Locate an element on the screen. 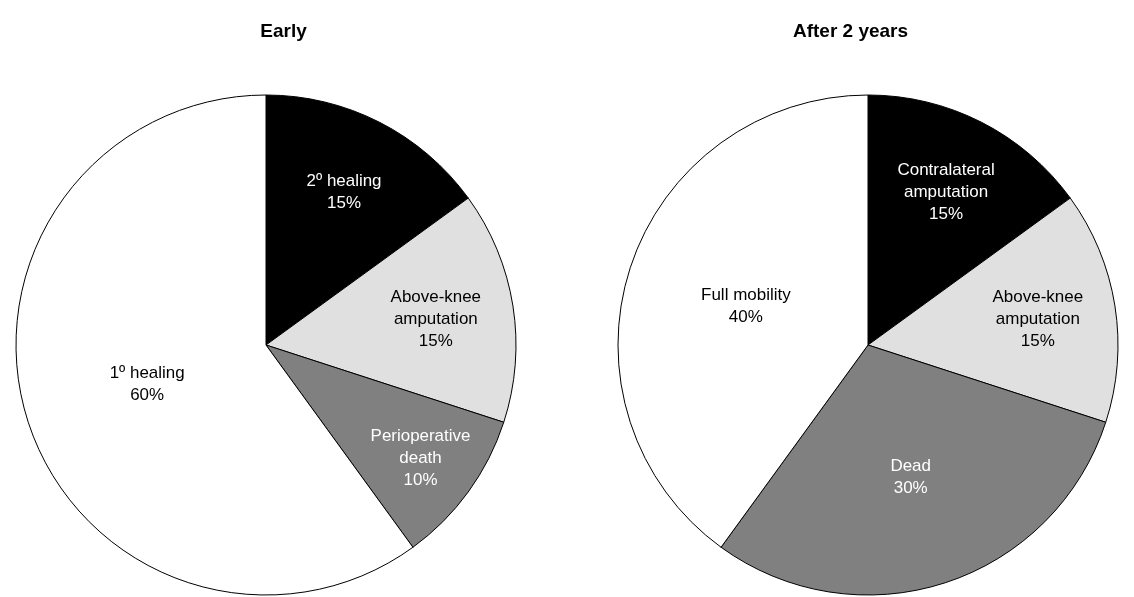 Image resolution: width=1134 pixels, height=597 pixels. slice-label: Perioperative death is located at coordinates (420, 446).